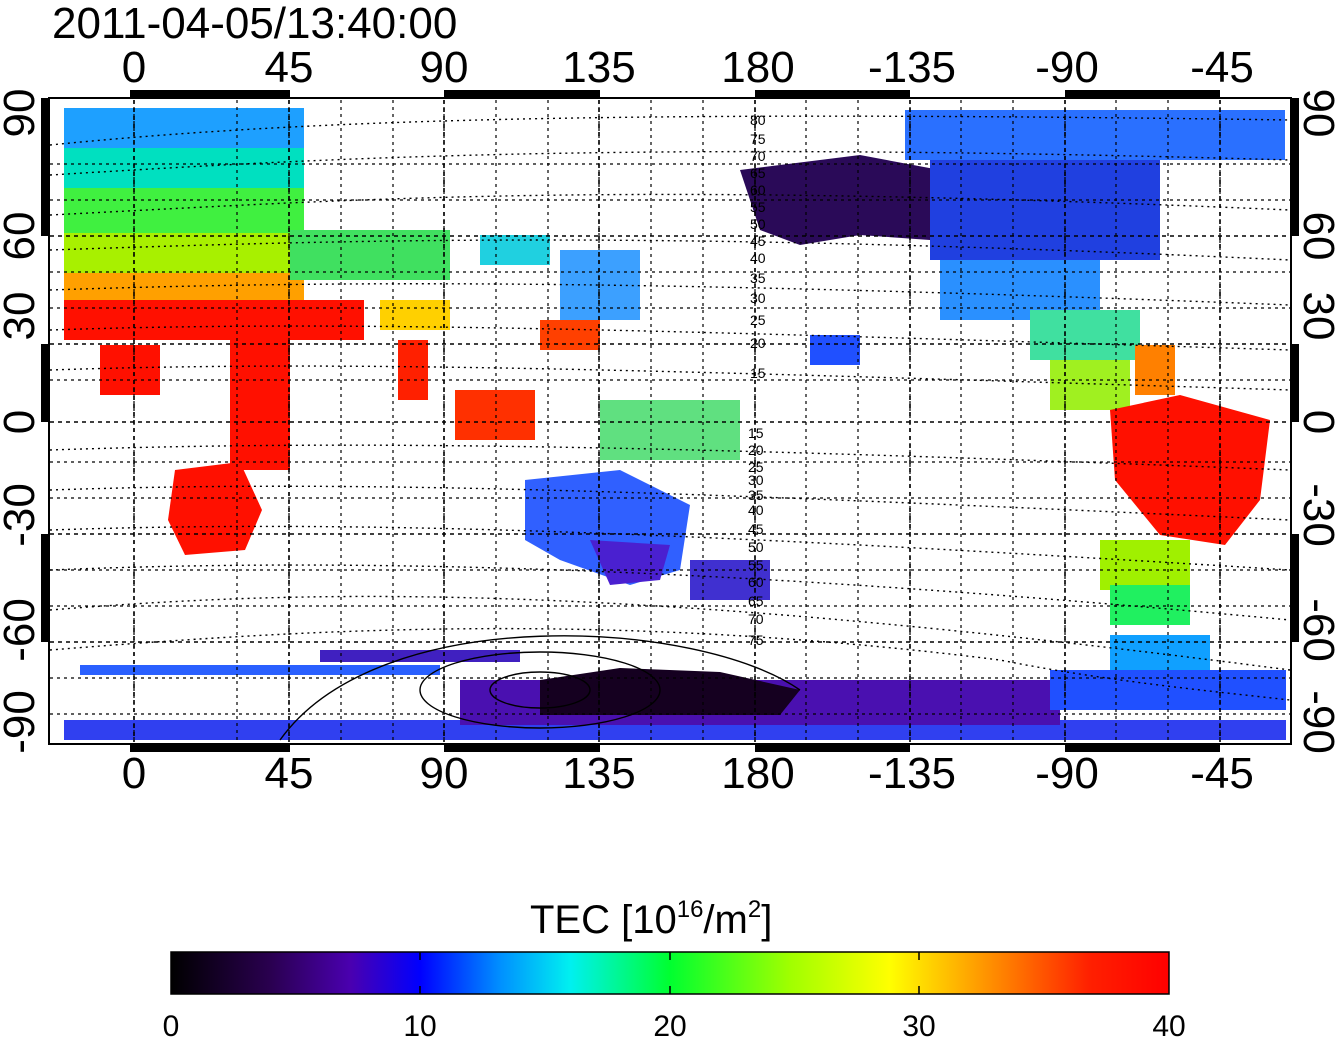 Image resolution: width=1340 pixels, height=1043 pixels. Describe the element at coordinates (758, 207) in the screenshot. I see `magnetic-lat-label-north: 55` at that location.